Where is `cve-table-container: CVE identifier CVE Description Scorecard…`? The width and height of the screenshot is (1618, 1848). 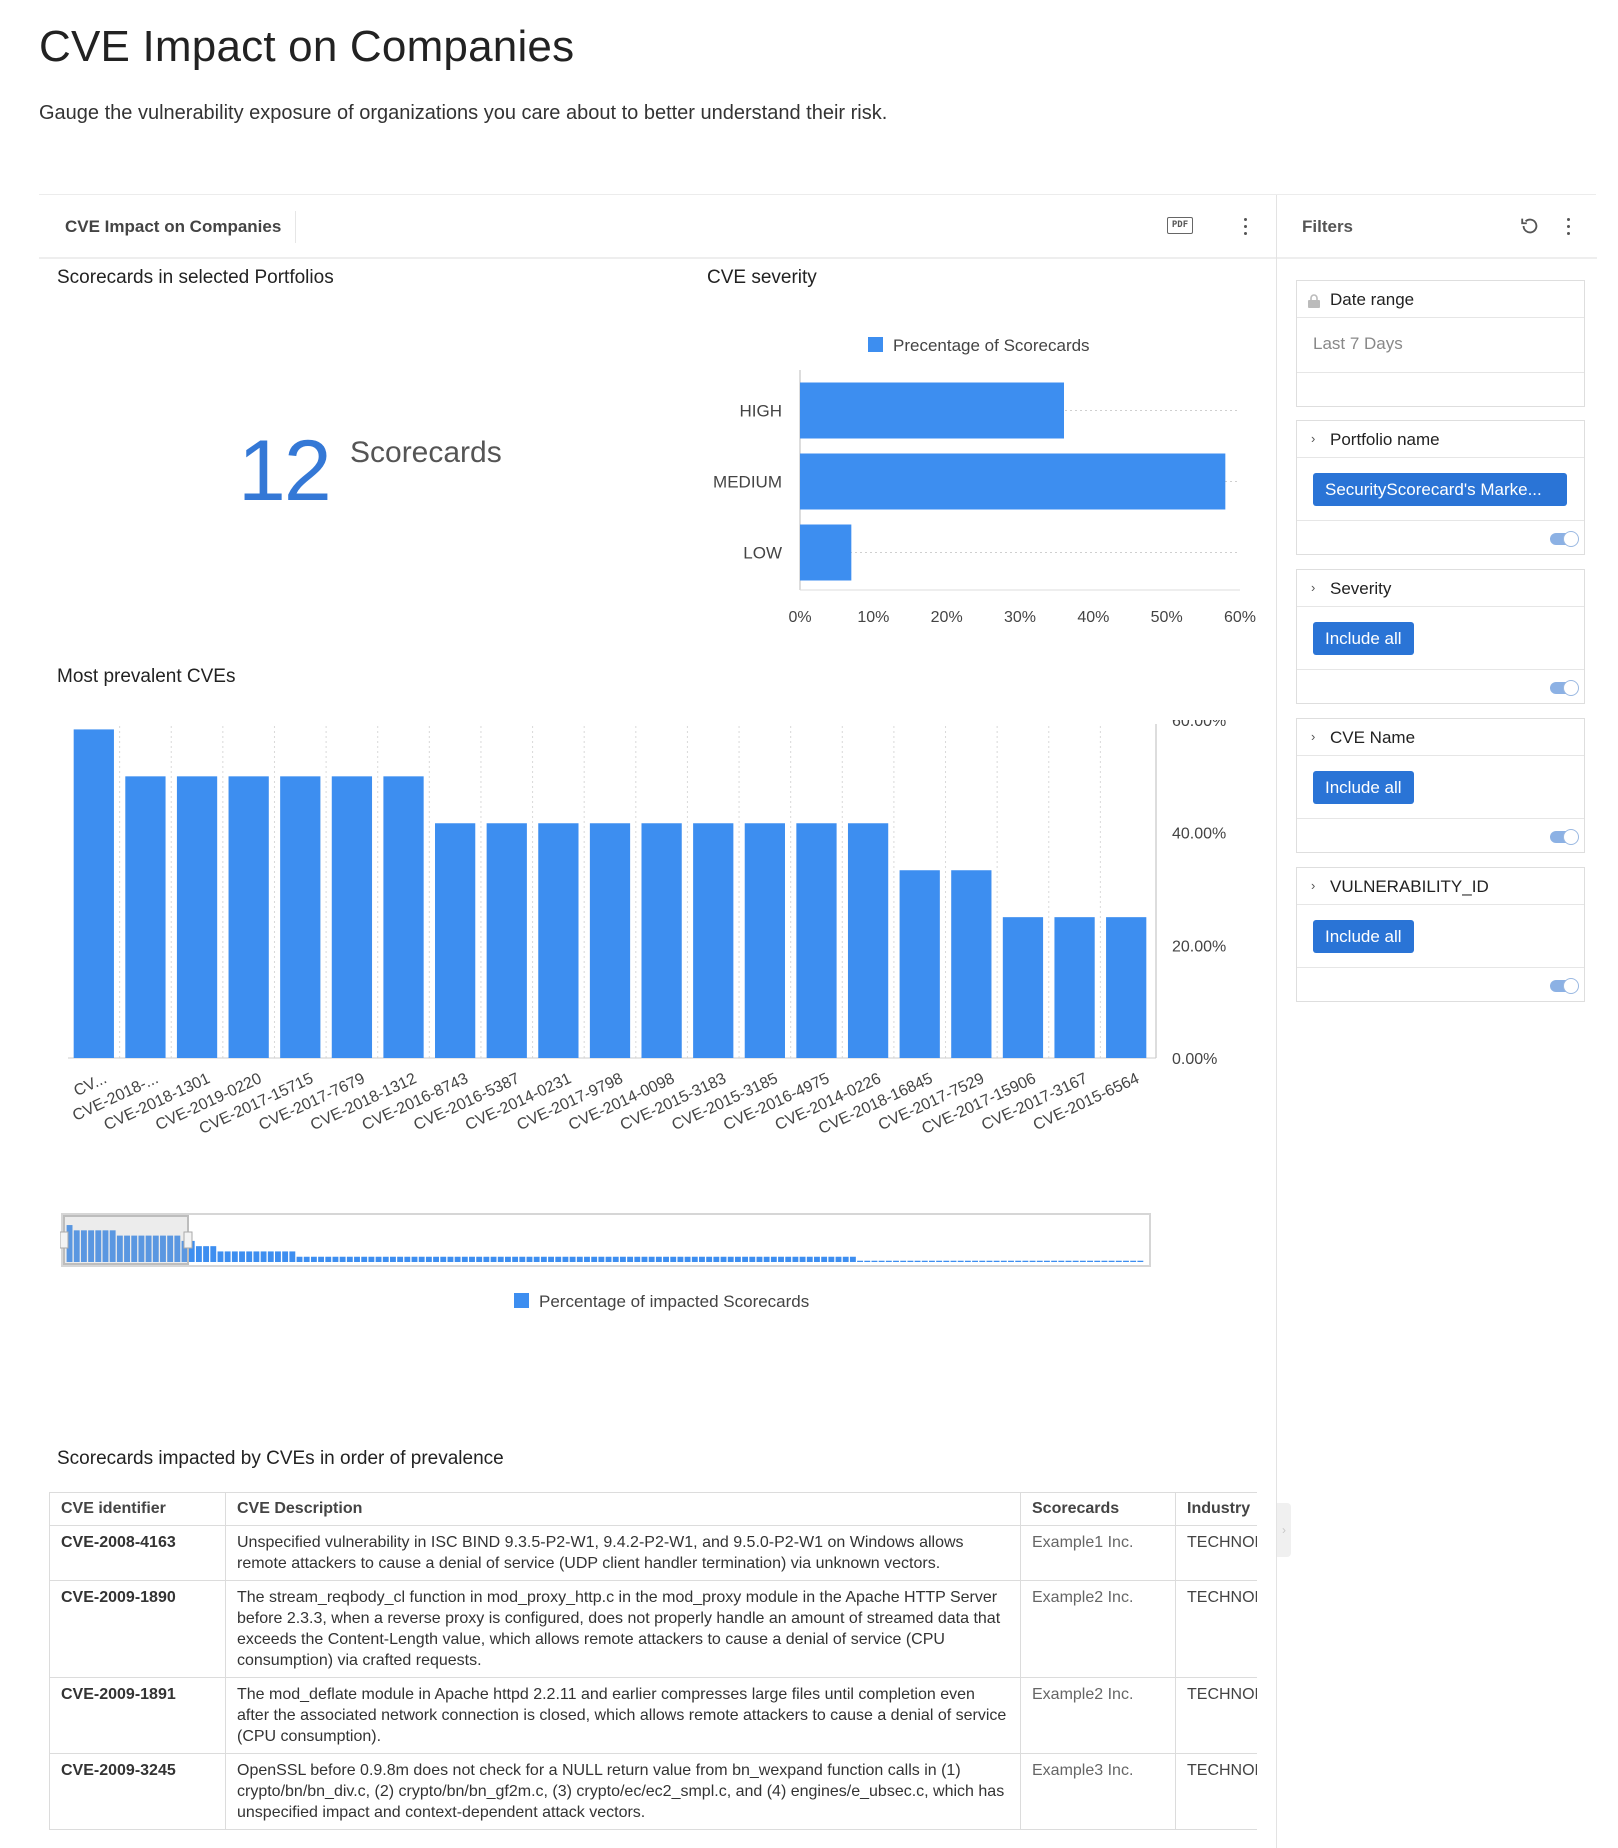
cve-table-container: CVE identifier CVE Description Scorecard… is located at coordinates (653, 1670).